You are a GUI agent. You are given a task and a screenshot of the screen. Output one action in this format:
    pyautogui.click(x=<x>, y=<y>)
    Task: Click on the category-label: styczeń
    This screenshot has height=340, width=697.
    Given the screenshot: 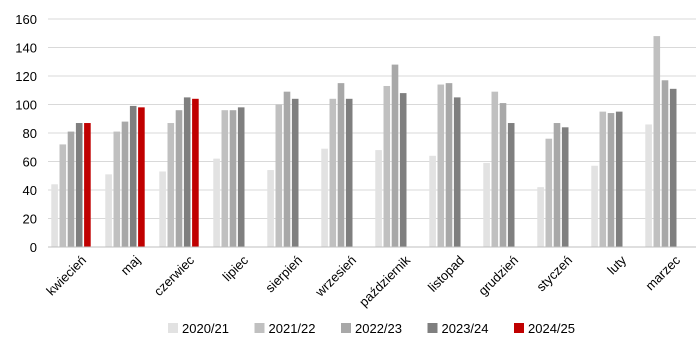 What is the action you would take?
    pyautogui.click(x=554, y=274)
    